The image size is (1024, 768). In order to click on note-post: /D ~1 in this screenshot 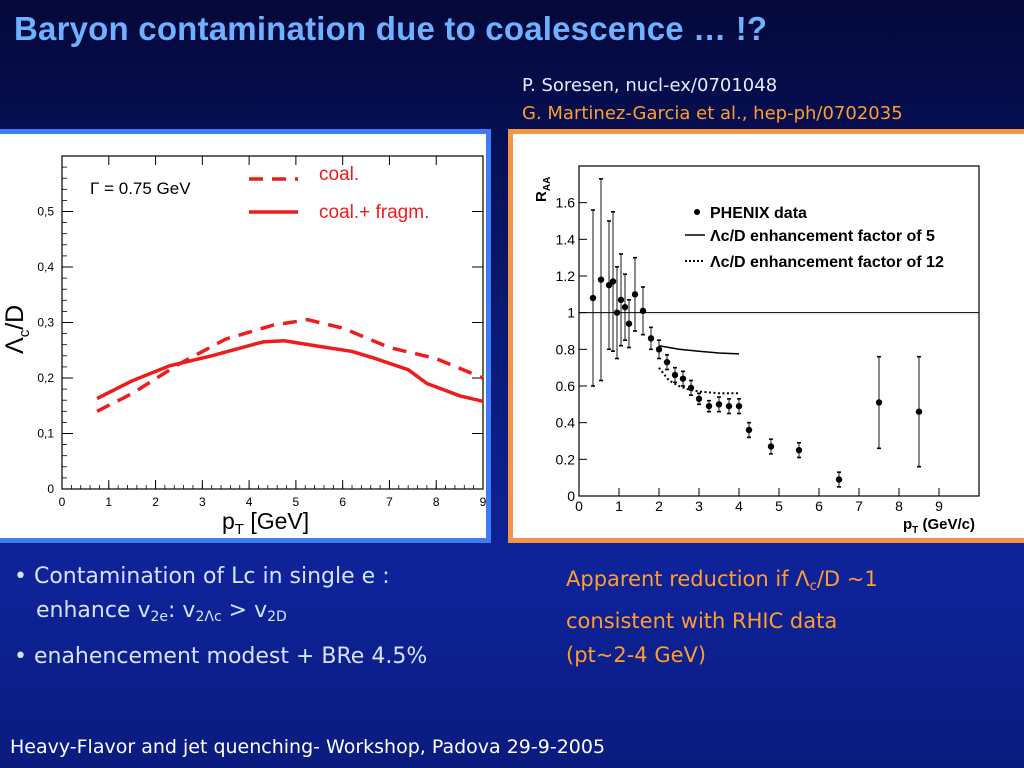, I will do `click(847, 579)`.